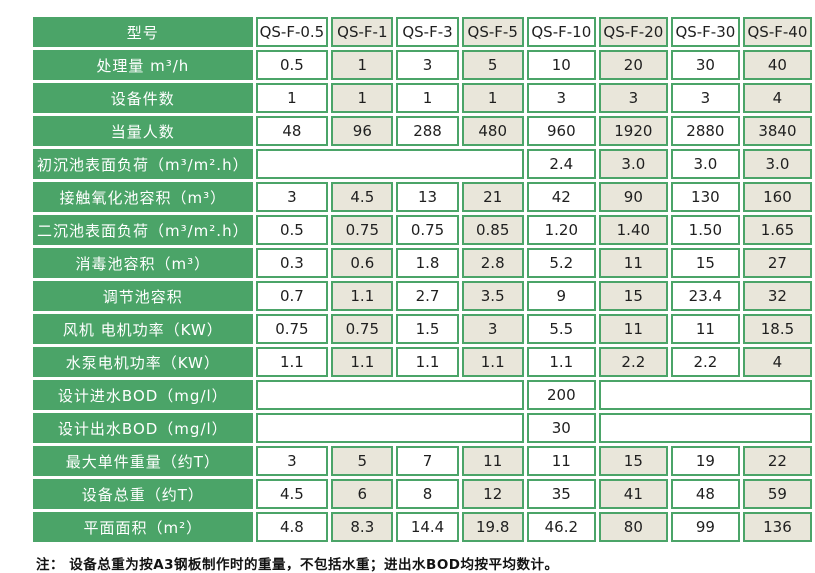 The height and width of the screenshot is (573, 815). Describe the element at coordinates (561, 329) in the screenshot. I see `value-cell: 5.5` at that location.